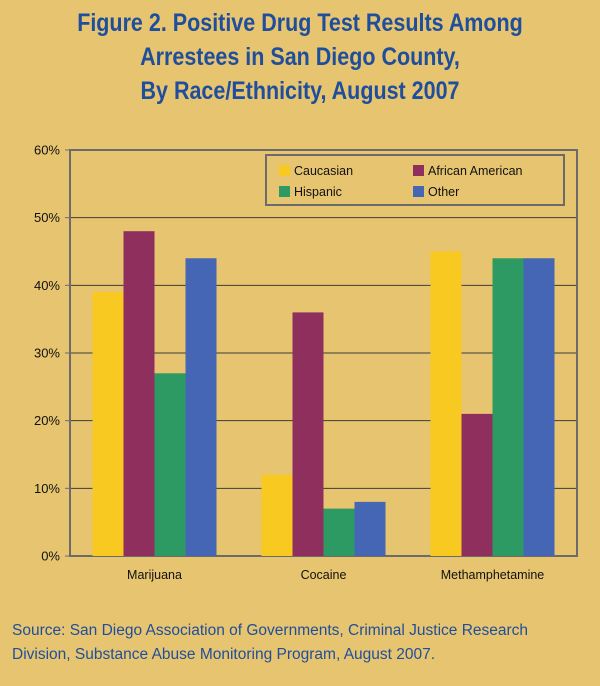 The width and height of the screenshot is (600, 686). What do you see at coordinates (370, 528) in the screenshot?
I see `bar-other-cocaine` at bounding box center [370, 528].